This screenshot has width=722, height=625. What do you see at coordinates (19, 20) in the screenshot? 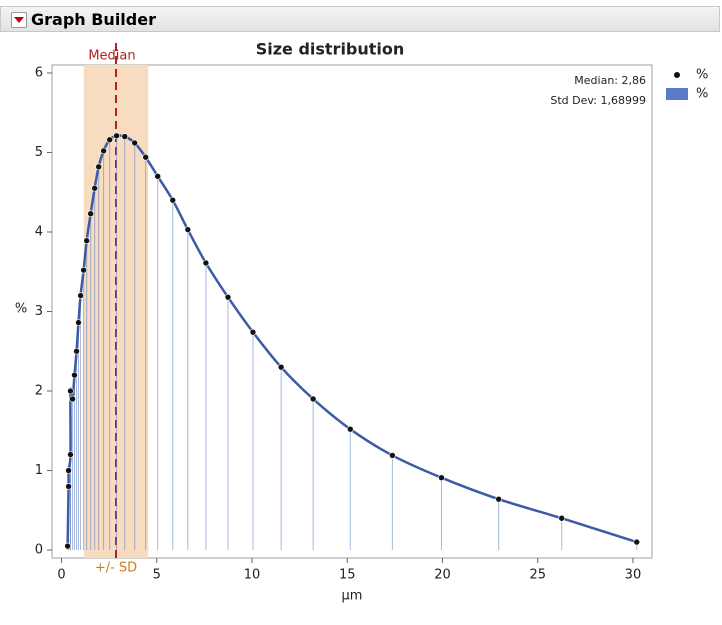
I see `menu-icon` at bounding box center [19, 20].